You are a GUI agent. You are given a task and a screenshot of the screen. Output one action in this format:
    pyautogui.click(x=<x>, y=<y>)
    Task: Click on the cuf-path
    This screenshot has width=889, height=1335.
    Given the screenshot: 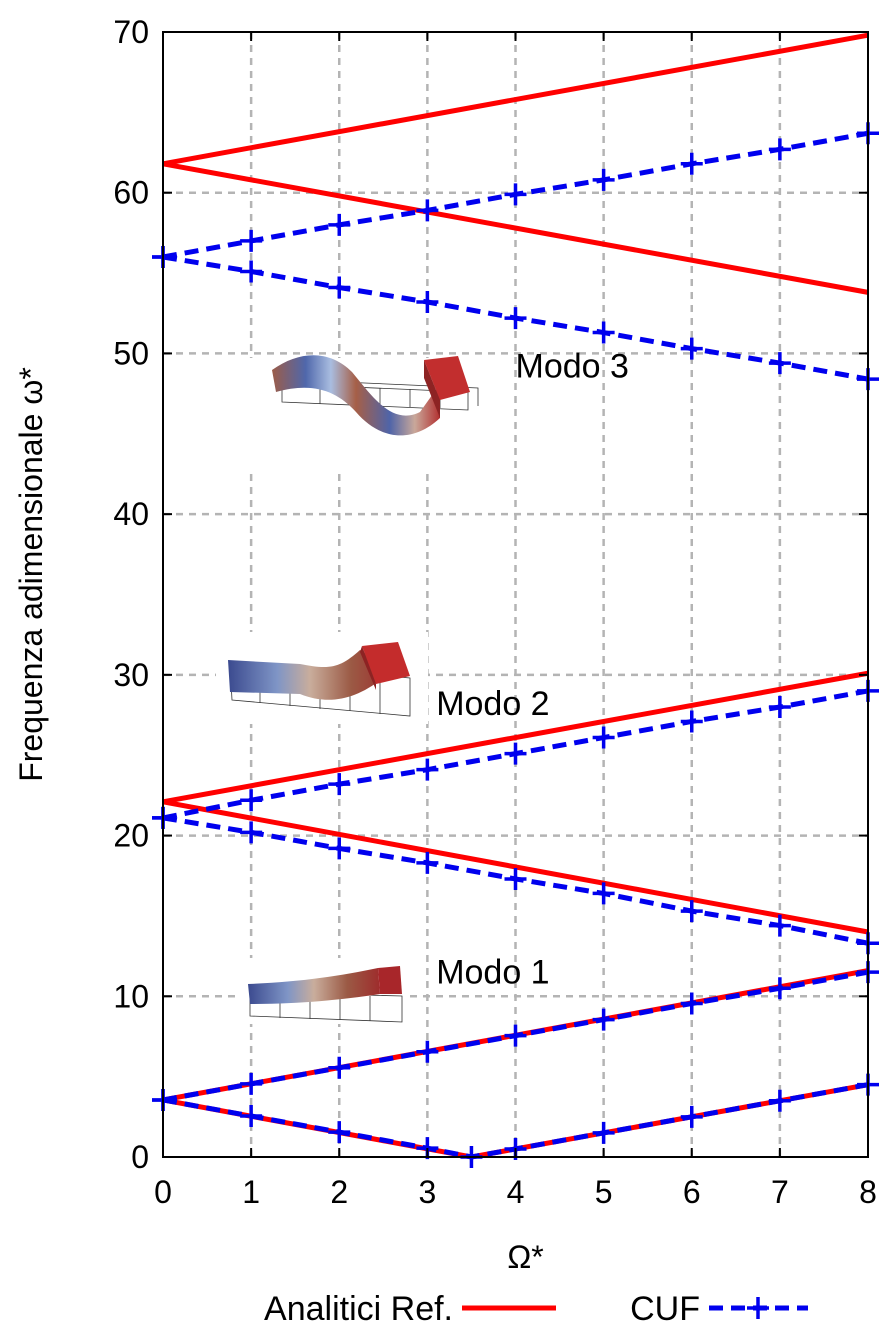 What is the action you would take?
    pyautogui.click(x=515, y=1121)
    